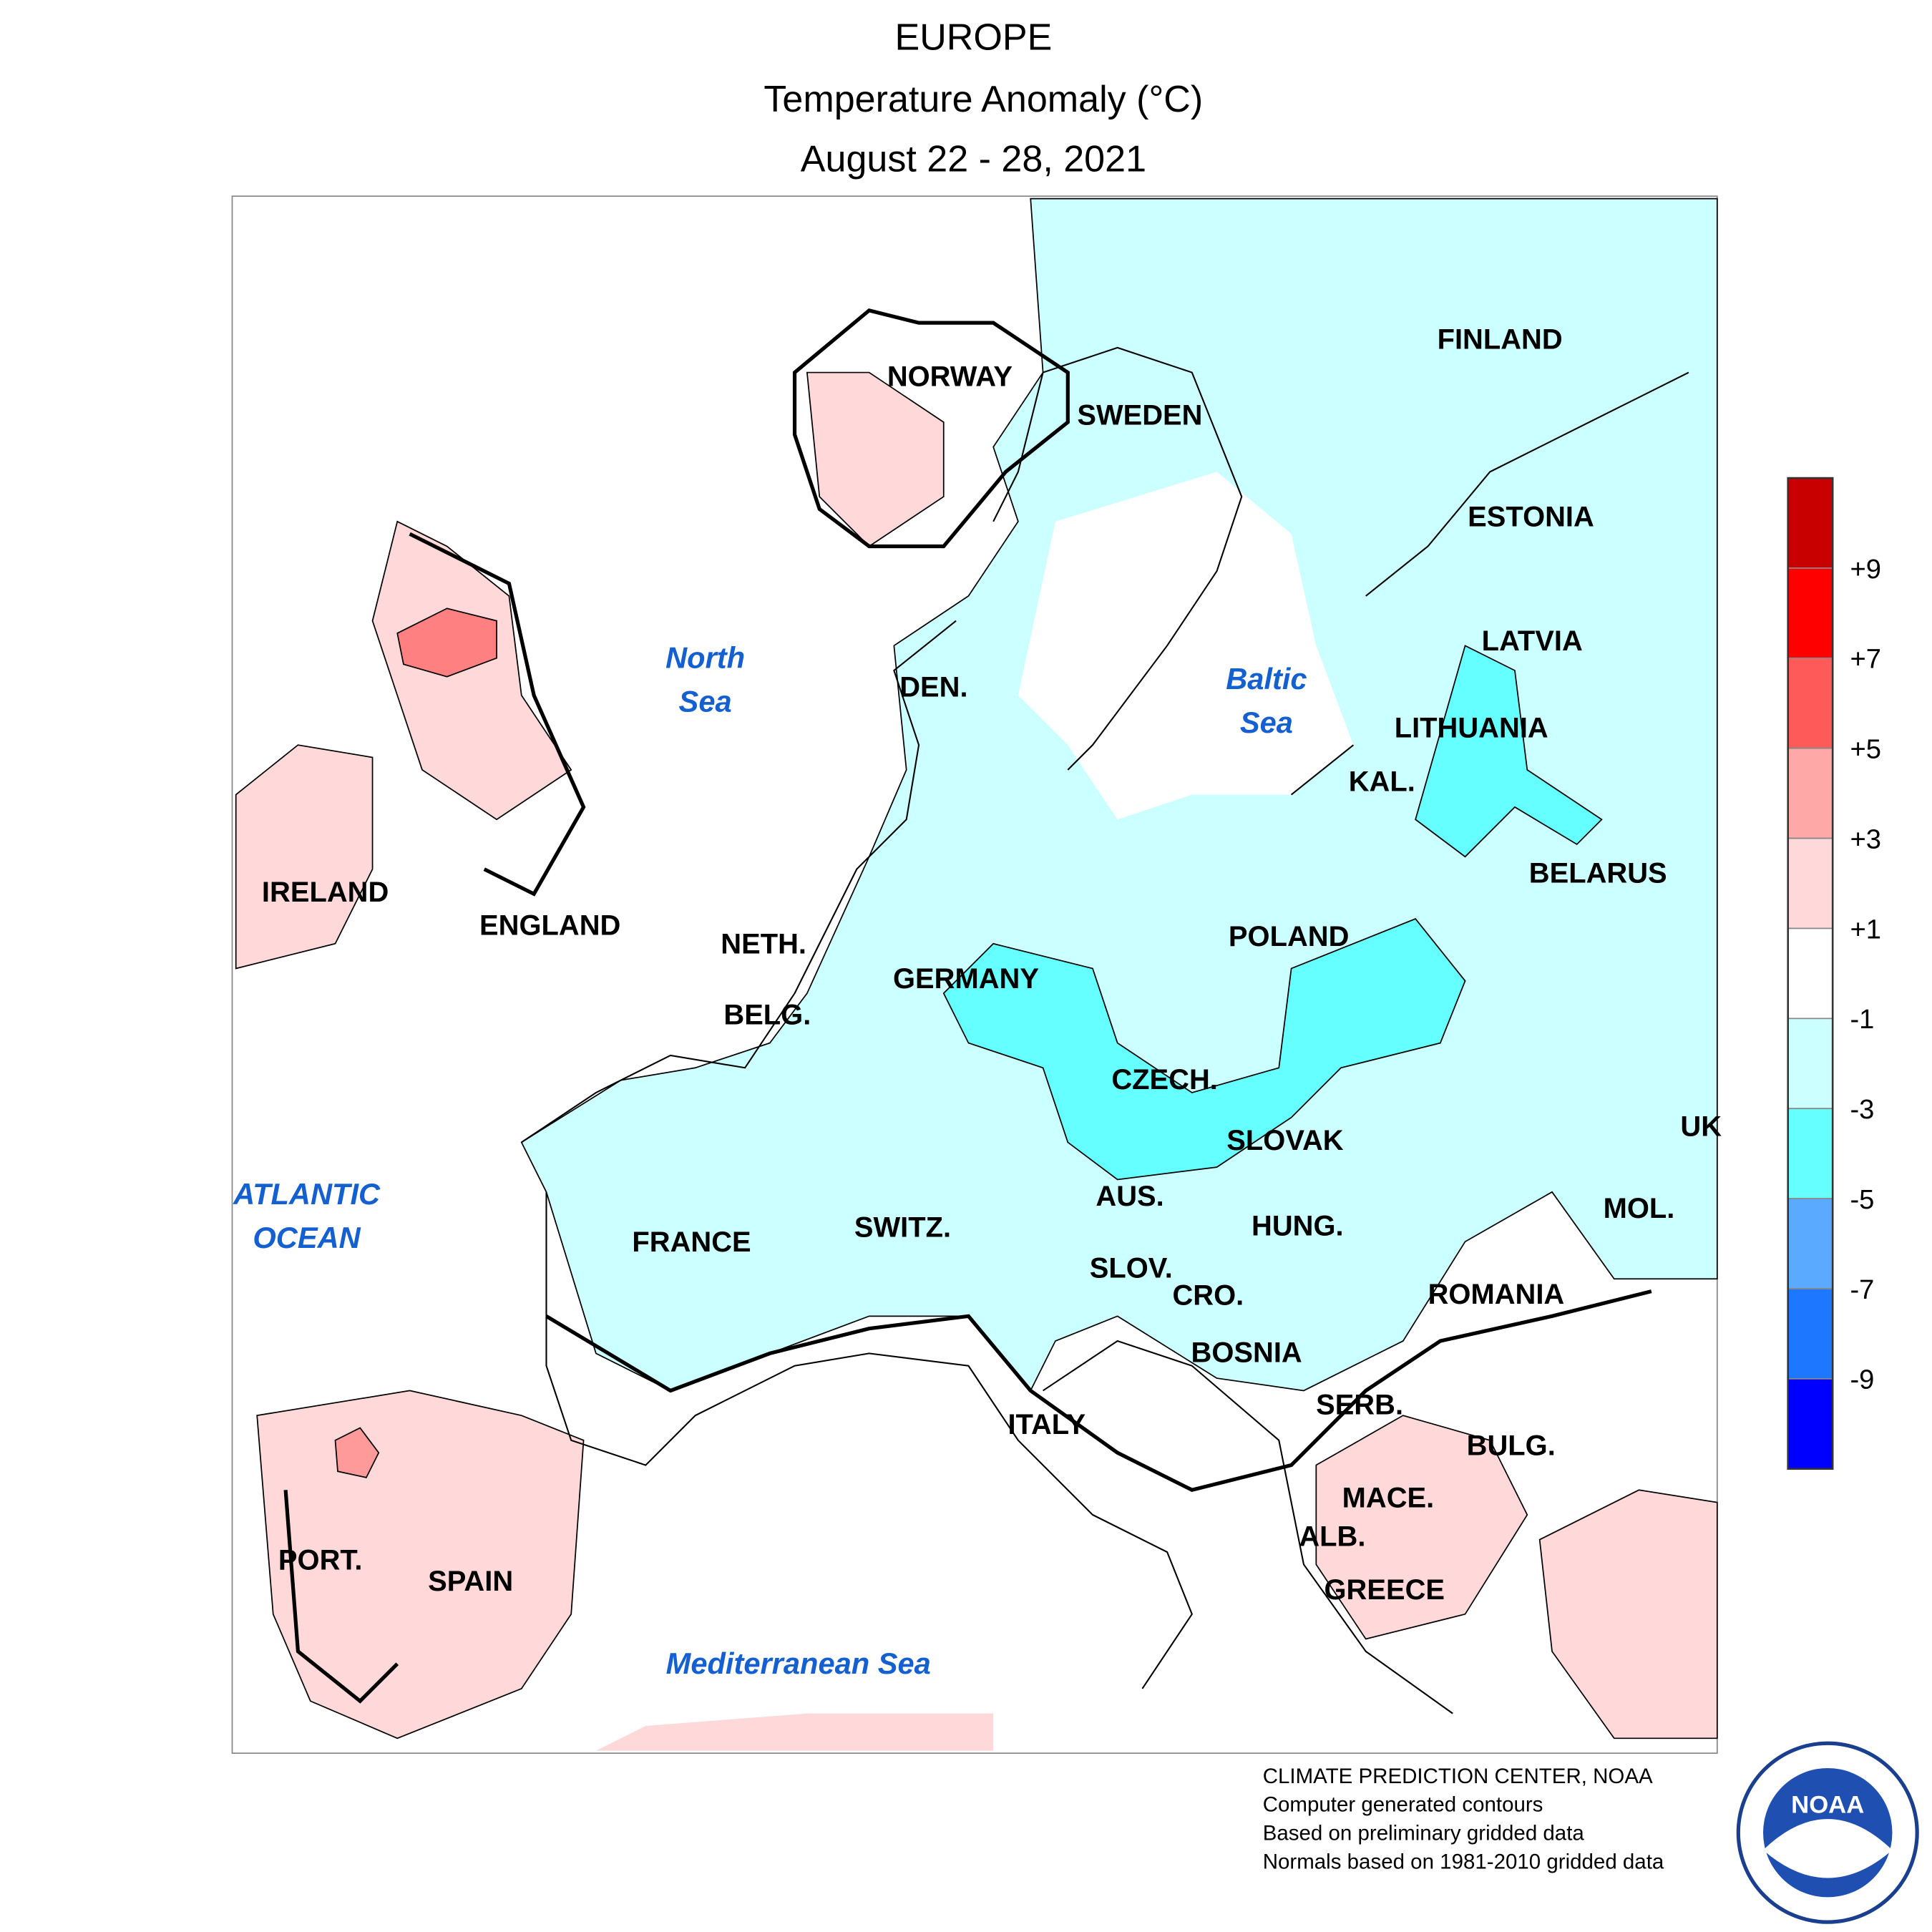  I want to click on legend-tick-label: -5, so click(1862, 1199).